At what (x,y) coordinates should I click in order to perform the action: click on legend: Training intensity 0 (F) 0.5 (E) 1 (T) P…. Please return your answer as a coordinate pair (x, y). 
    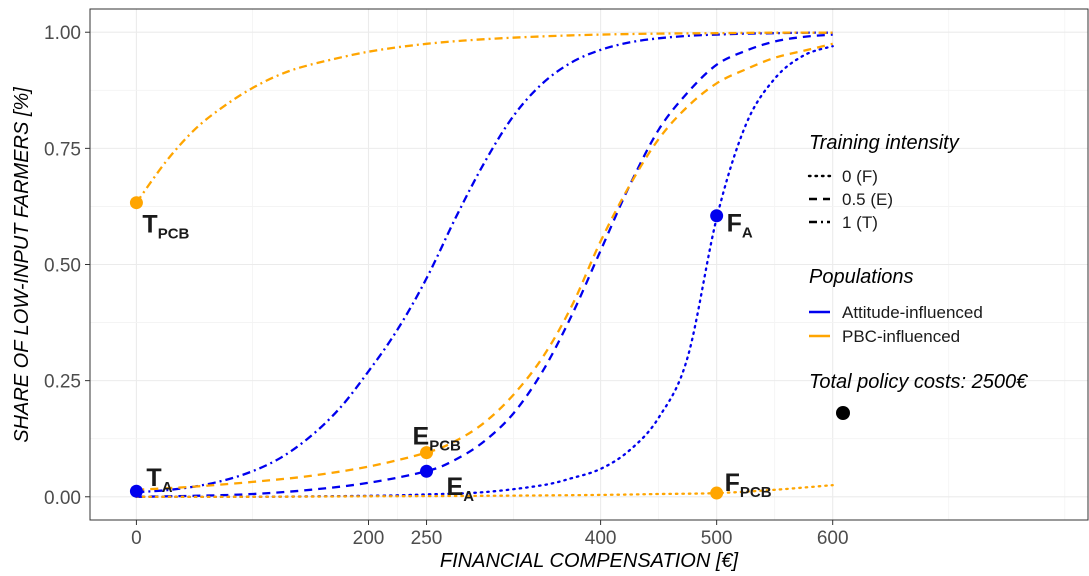
    Looking at the image, I should click on (917, 276).